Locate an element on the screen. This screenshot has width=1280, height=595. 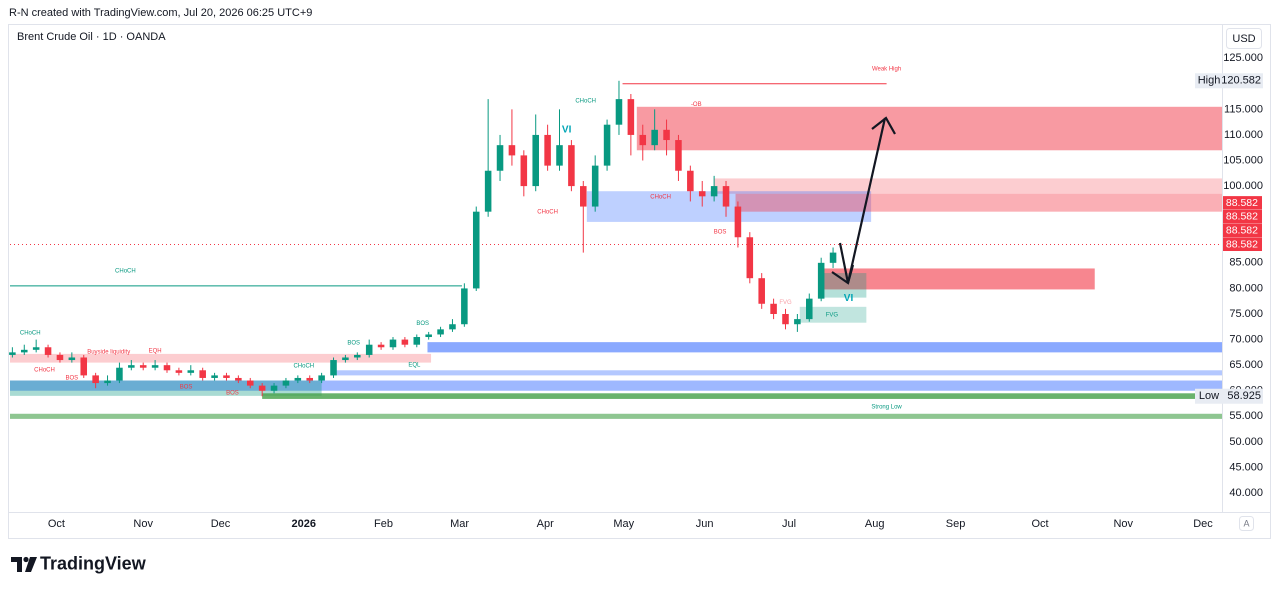
auto-scale-button is located at coordinates (1246, 523).